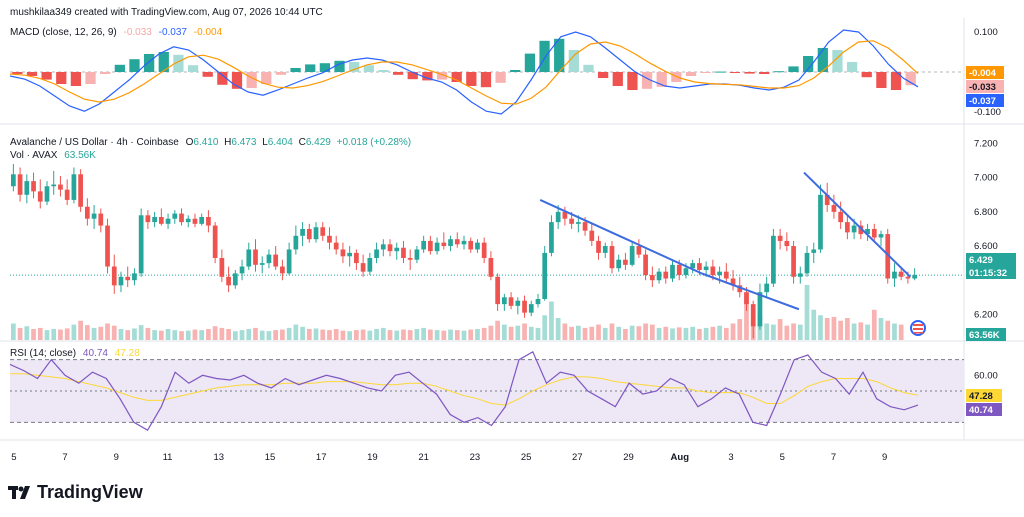 The image size is (1024, 517). Describe the element at coordinates (449, 457) in the screenshot. I see `x-axis: 5 7 9 11 13 15 17 19 21 23 25 27 29 Aug 3 5 7 9` at that location.